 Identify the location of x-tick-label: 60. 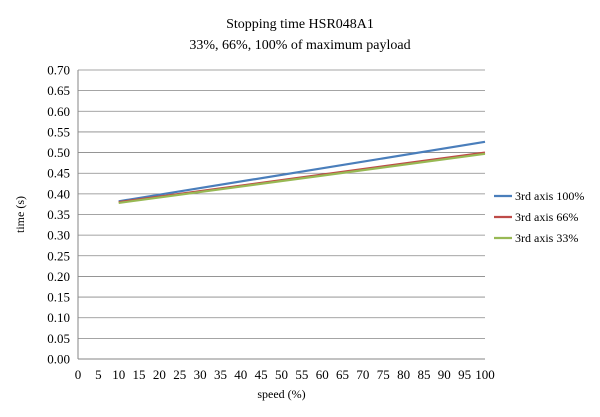
(322, 374).